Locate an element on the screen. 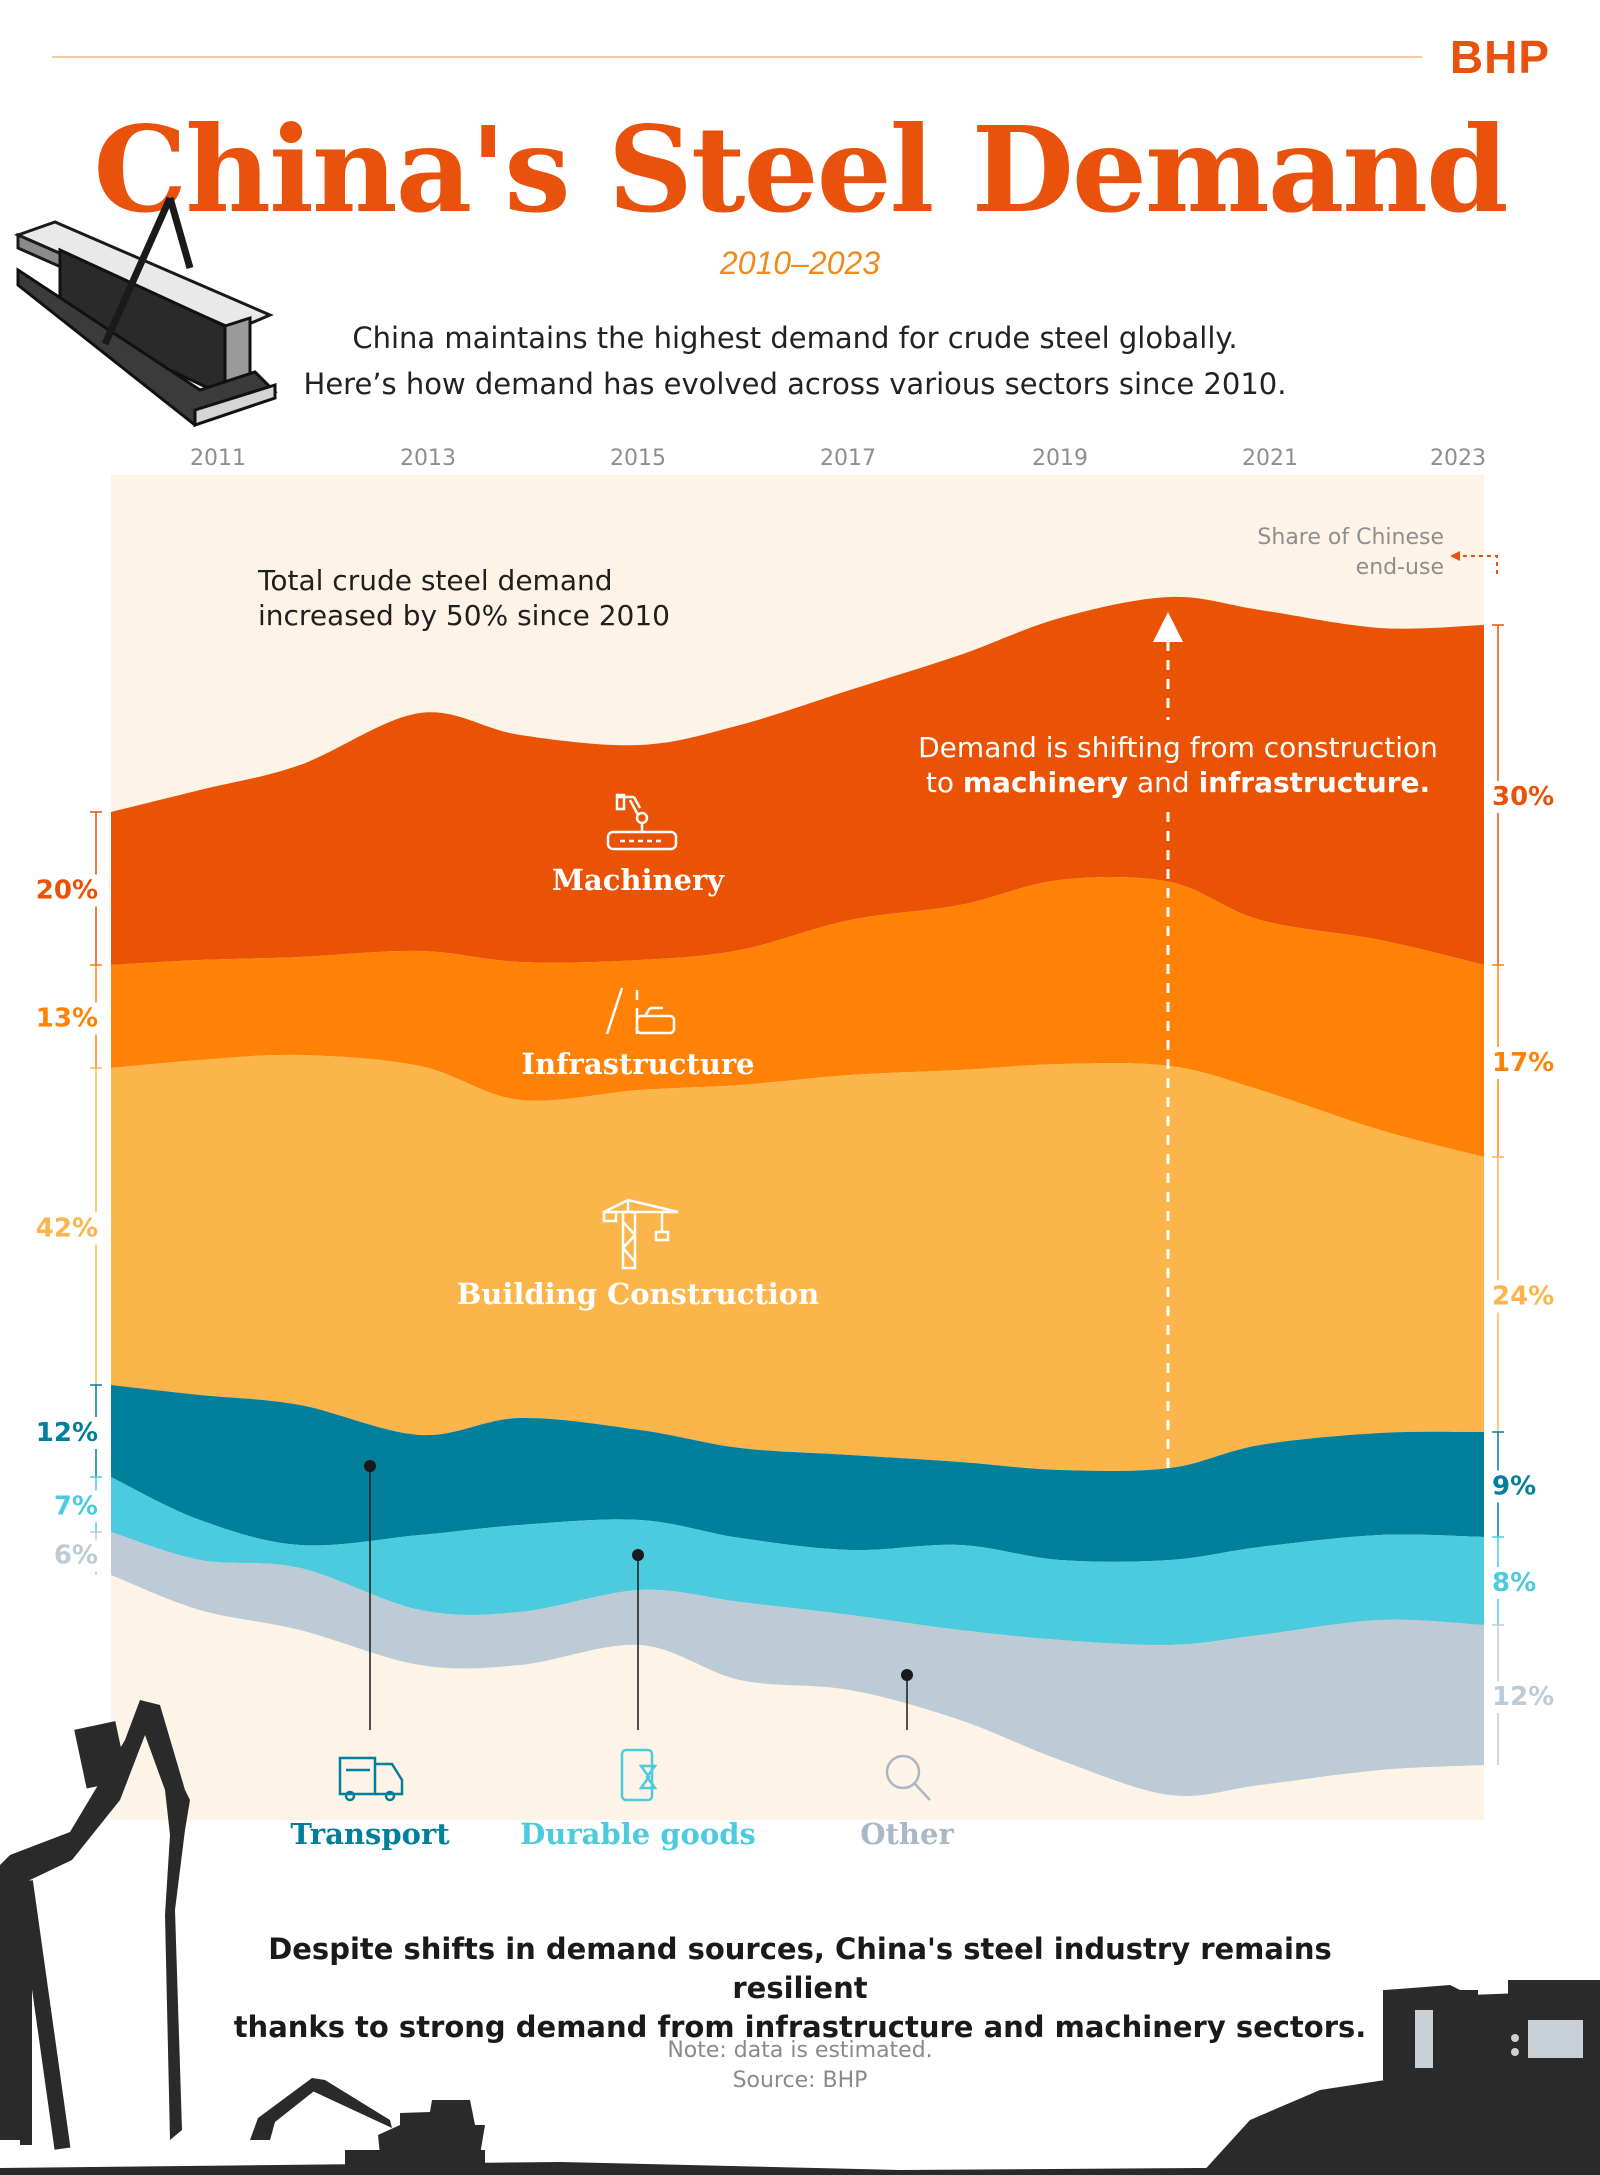 Image resolution: width=1600 pixels, height=2175 pixels. x-tick-2013: 2013 is located at coordinates (428, 458).